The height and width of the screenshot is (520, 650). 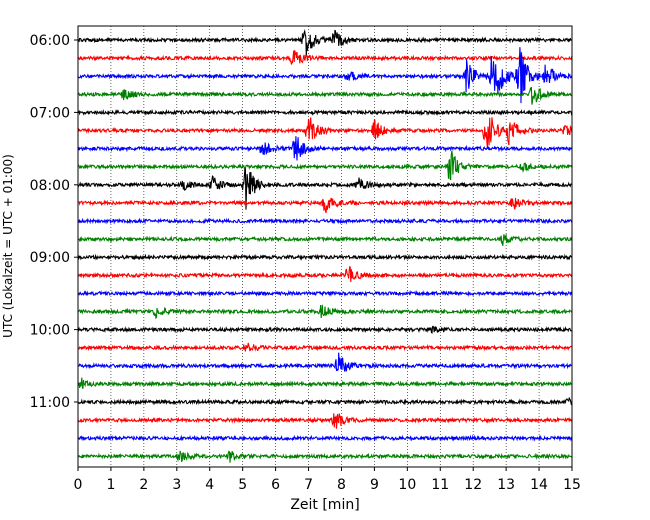 I want to click on x-tick-label: 10, so click(x=407, y=485).